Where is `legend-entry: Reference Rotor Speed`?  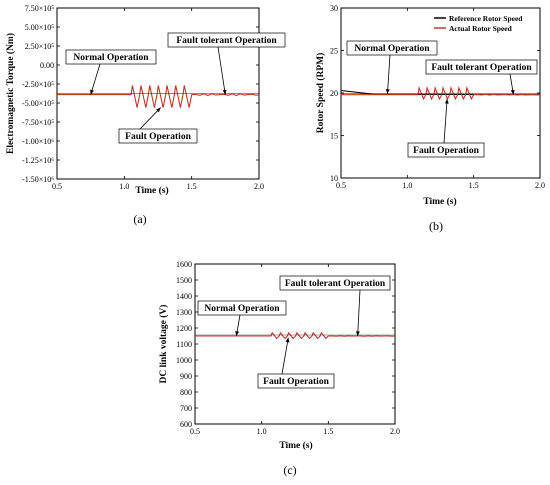
legend-entry: Reference Rotor Speed is located at coordinates (486, 18).